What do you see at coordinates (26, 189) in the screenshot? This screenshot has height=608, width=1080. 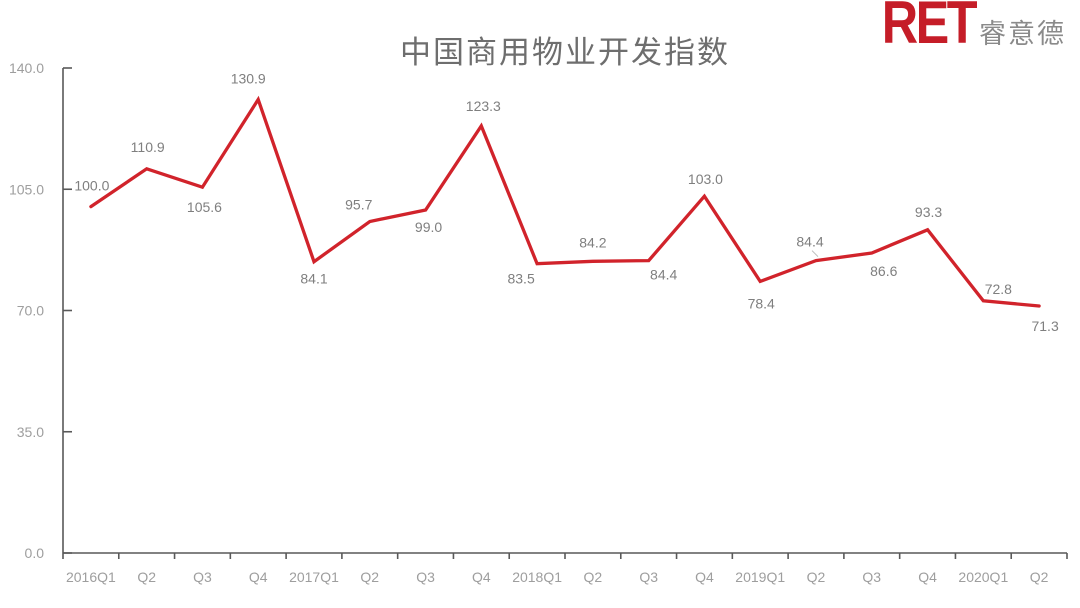 I see `y-tick-label: 105.0` at bounding box center [26, 189].